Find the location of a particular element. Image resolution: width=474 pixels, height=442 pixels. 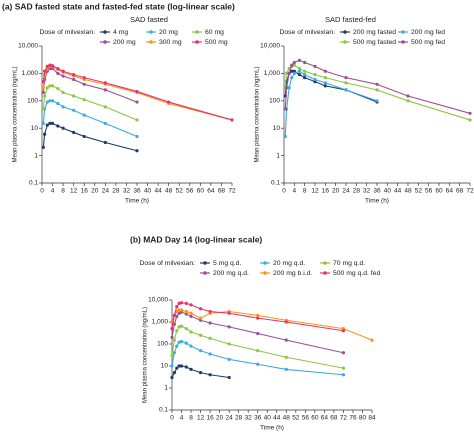

x-axis-label: Time (h) is located at coordinates (272, 428).